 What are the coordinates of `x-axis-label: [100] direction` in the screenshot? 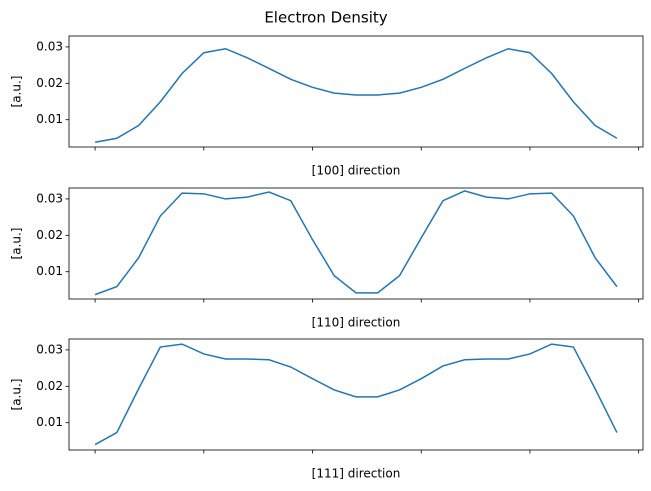 It's located at (356, 171).